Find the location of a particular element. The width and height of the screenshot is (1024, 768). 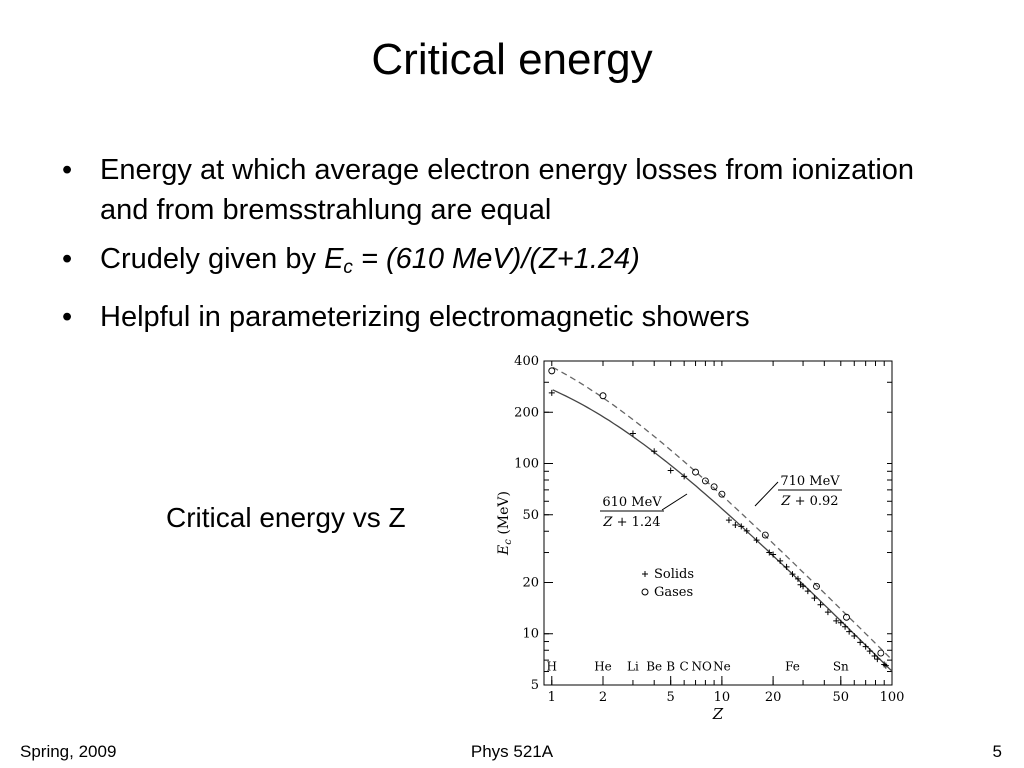

element-label: Be is located at coordinates (654, 666).